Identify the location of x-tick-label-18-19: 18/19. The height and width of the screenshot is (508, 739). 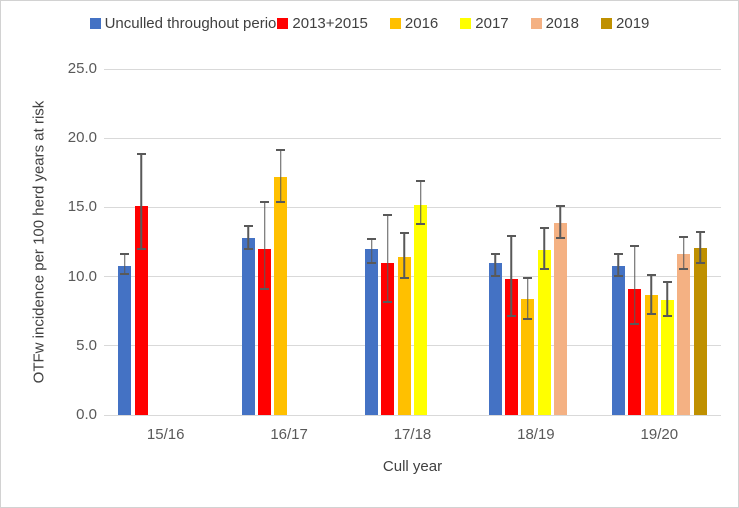
(536, 434).